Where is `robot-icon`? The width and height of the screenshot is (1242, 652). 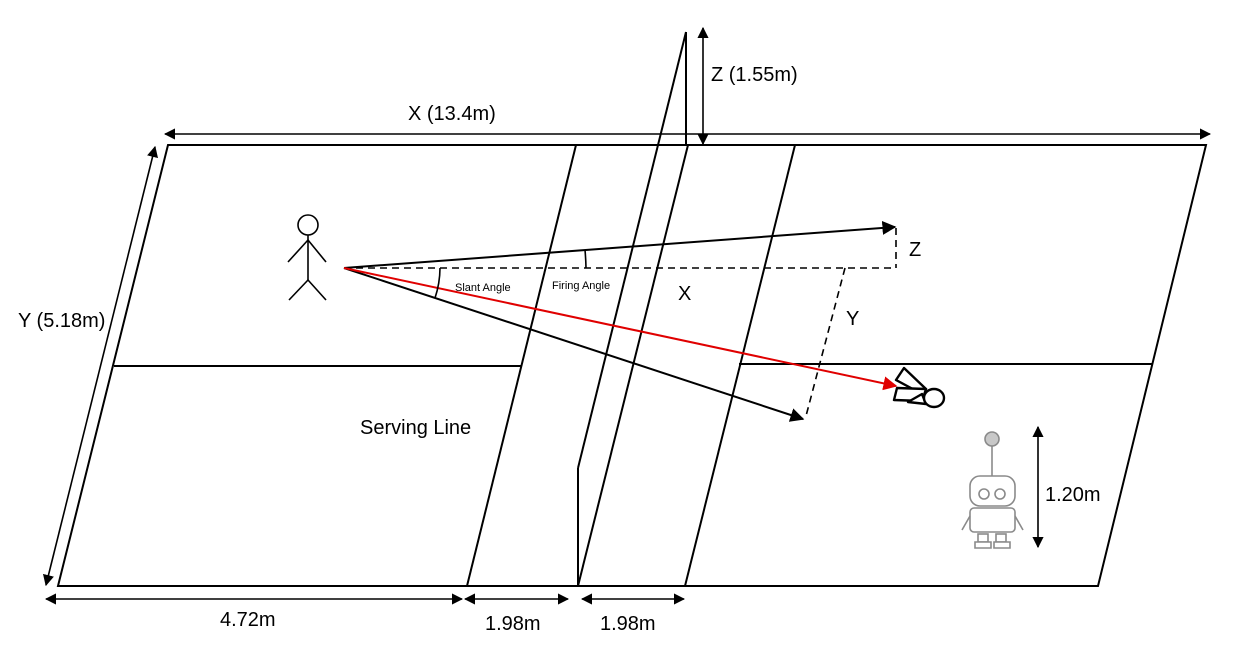 robot-icon is located at coordinates (992, 490).